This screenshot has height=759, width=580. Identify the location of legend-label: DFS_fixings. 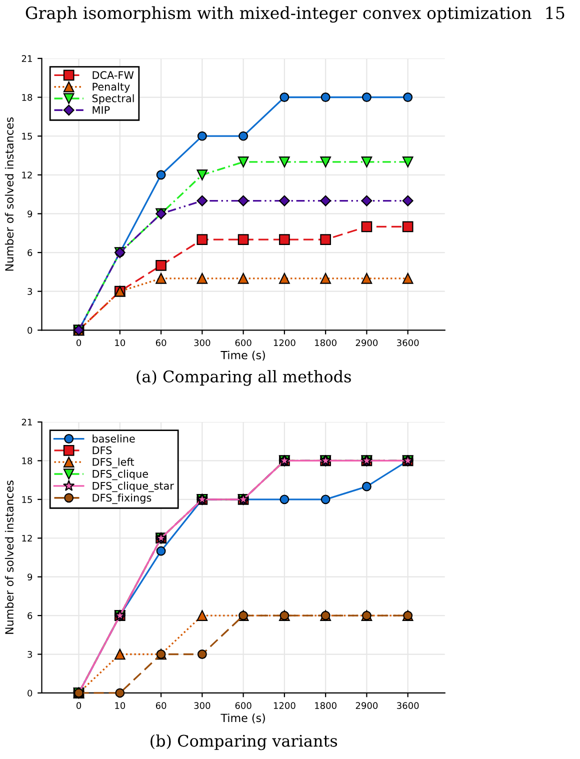
(122, 499).